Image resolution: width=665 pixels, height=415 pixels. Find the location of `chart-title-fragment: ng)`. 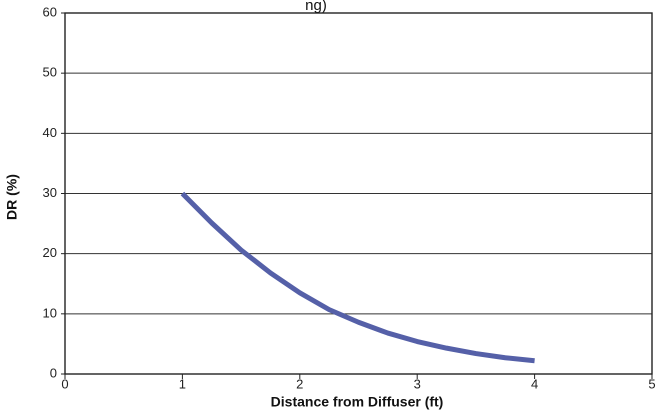

chart-title-fragment: ng) is located at coordinates (316, 7).